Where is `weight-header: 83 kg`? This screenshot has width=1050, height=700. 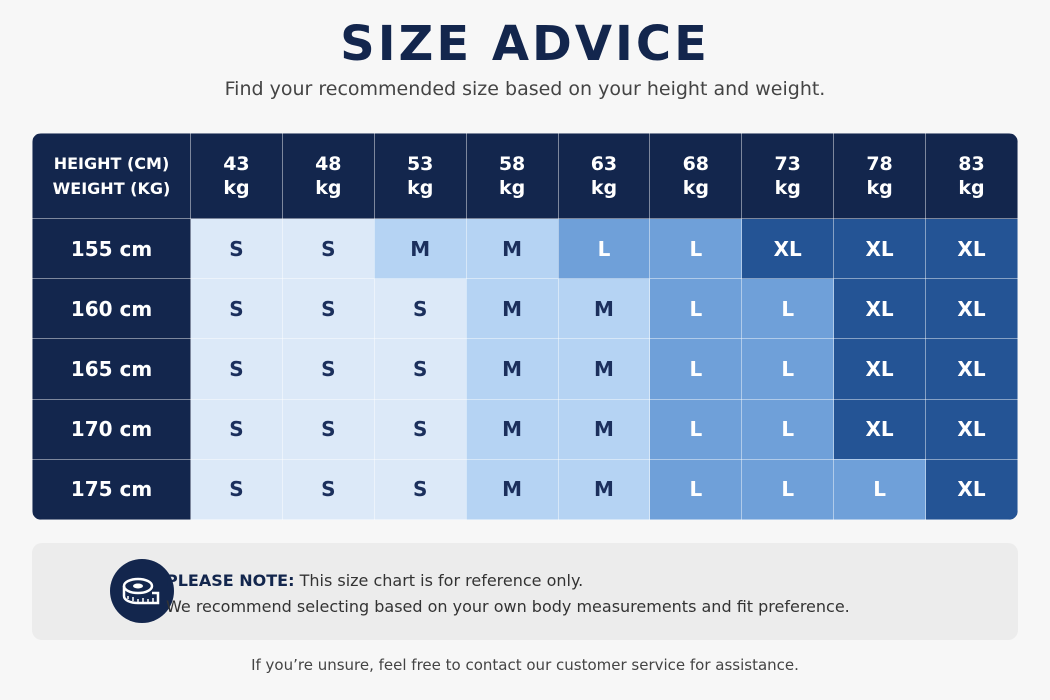 weight-header: 83 kg is located at coordinates (971, 176).